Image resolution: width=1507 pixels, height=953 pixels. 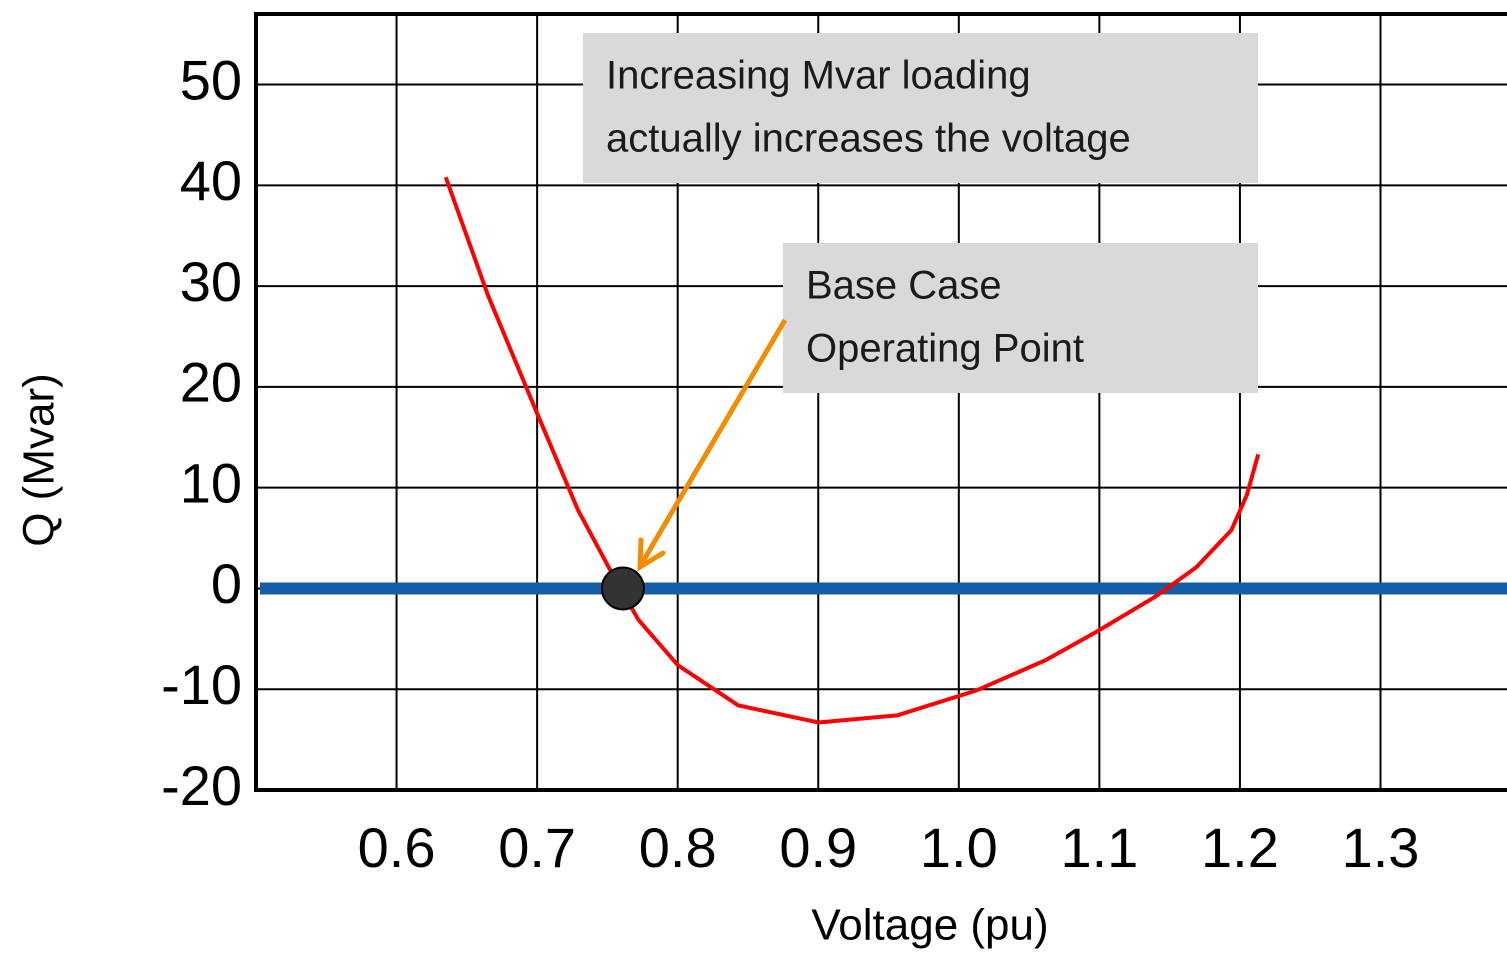 I want to click on x-tick-label: 1.3, so click(x=1381, y=847).